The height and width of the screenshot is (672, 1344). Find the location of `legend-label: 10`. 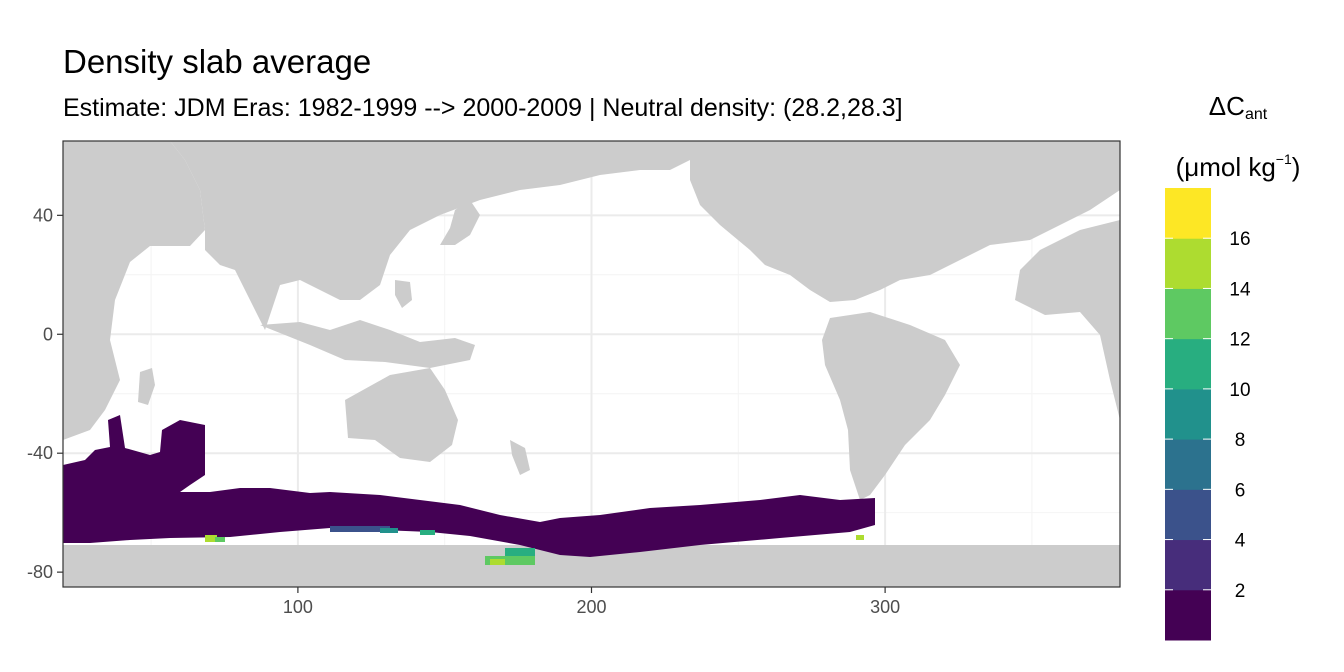

legend-label: 10 is located at coordinates (1239, 390).